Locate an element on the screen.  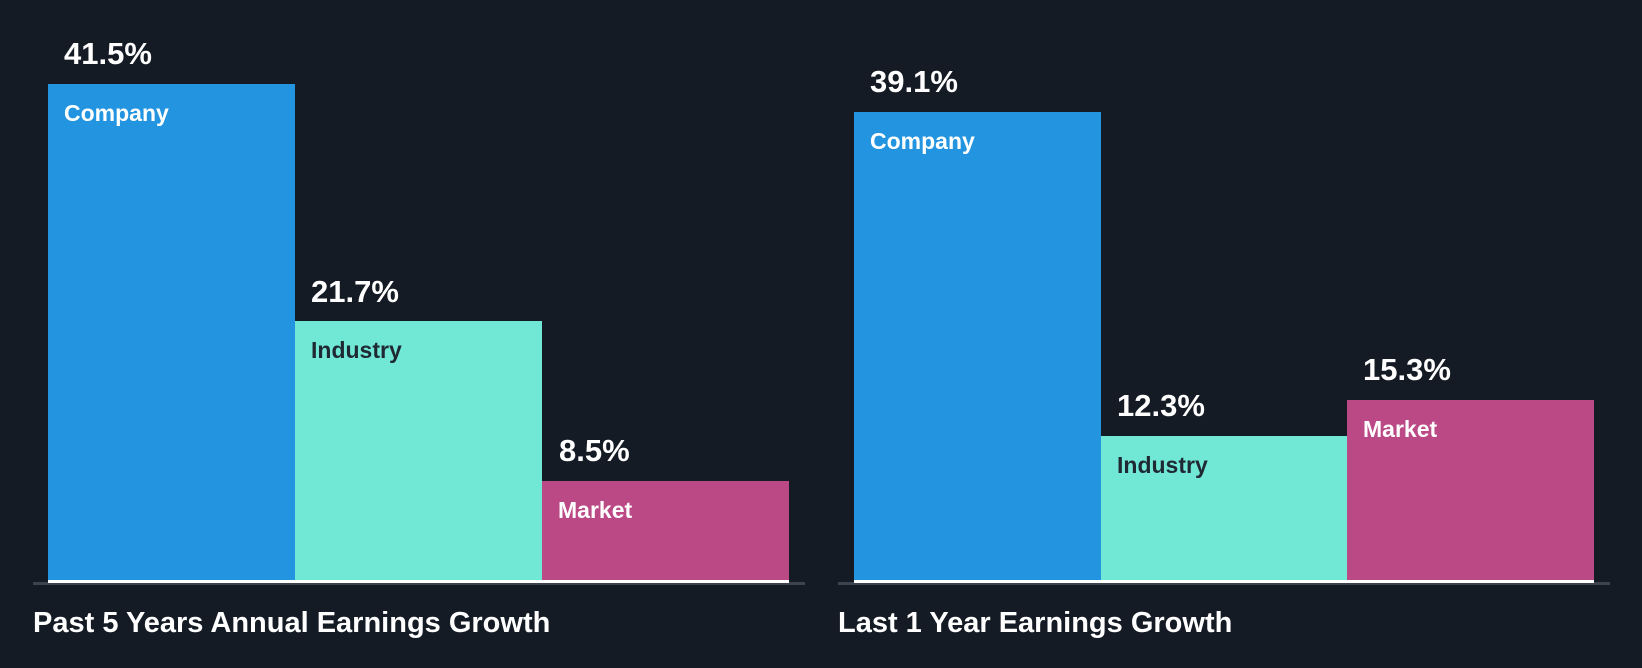
value-label-company: 39.1% is located at coordinates (914, 81).